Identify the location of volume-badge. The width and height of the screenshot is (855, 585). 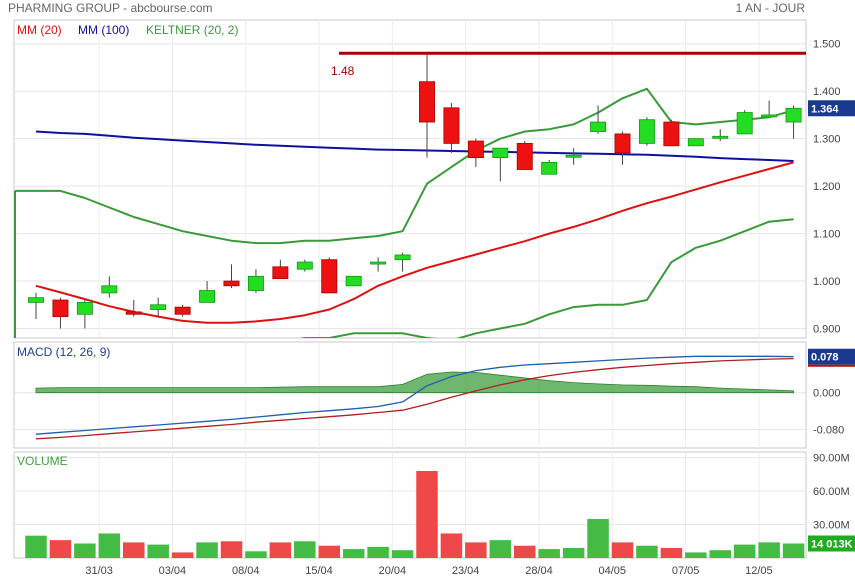
(831, 543).